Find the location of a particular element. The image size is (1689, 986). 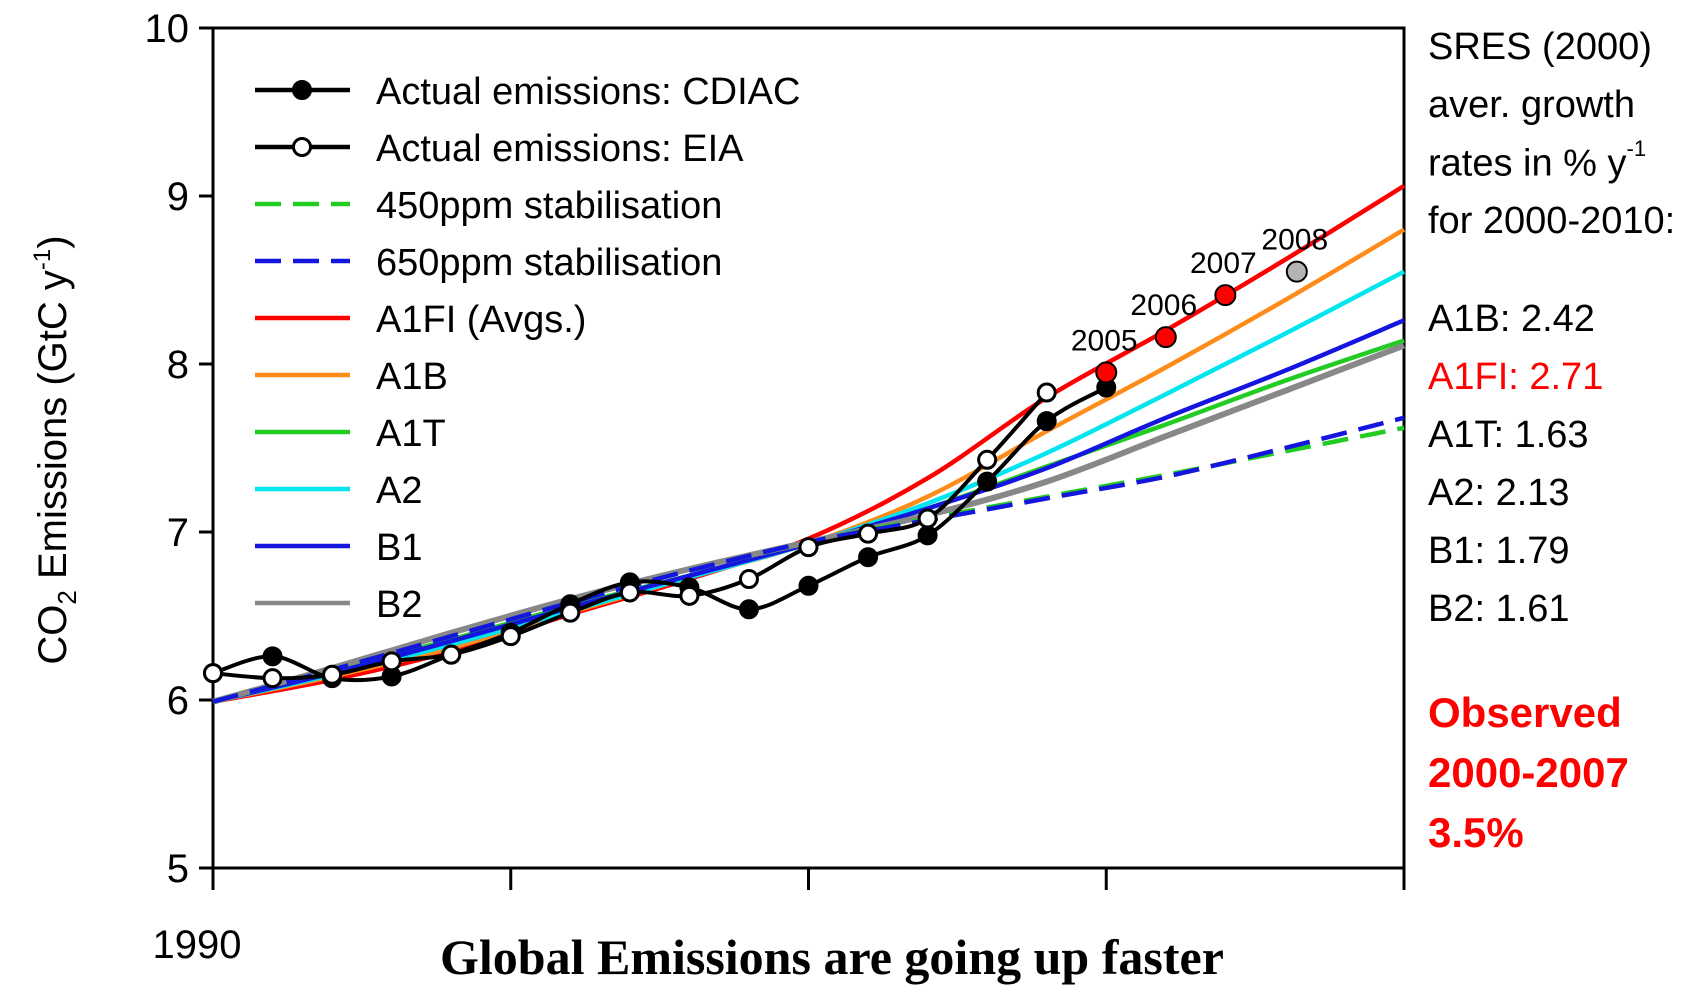

recent-year-label: 2005 is located at coordinates (1104, 340).